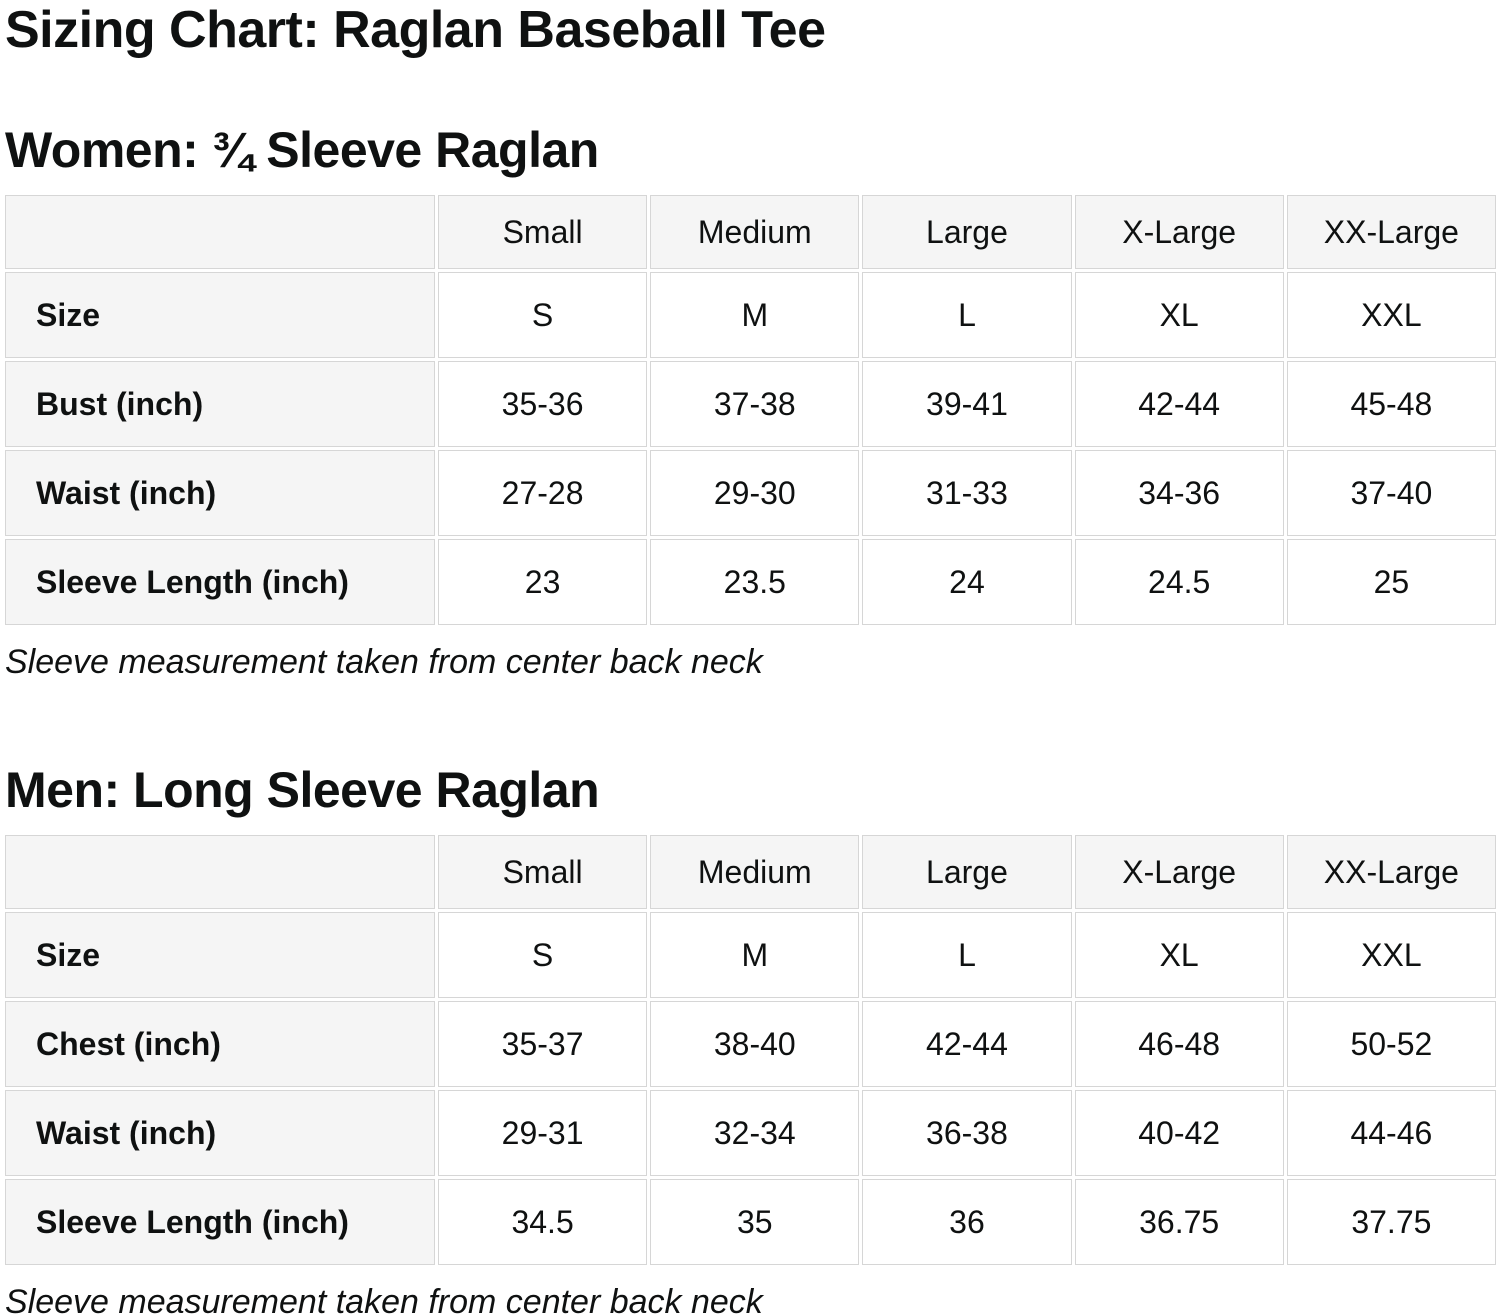 The width and height of the screenshot is (1500, 1315). I want to click on page-title: Sizing Chart: Raglan Baseball Tee, so click(415, 30).